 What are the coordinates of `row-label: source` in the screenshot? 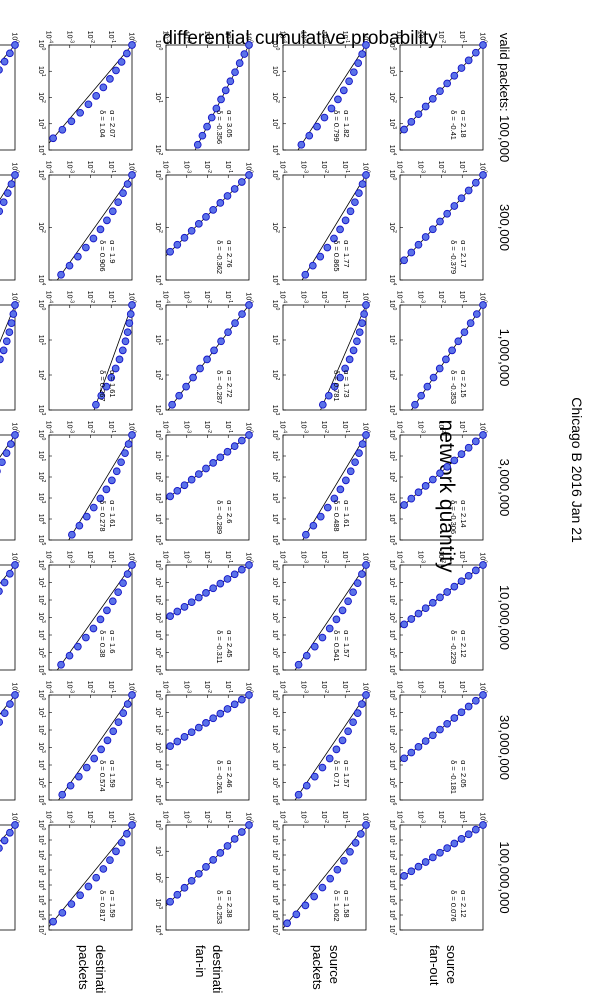 It's located at (451, 964).